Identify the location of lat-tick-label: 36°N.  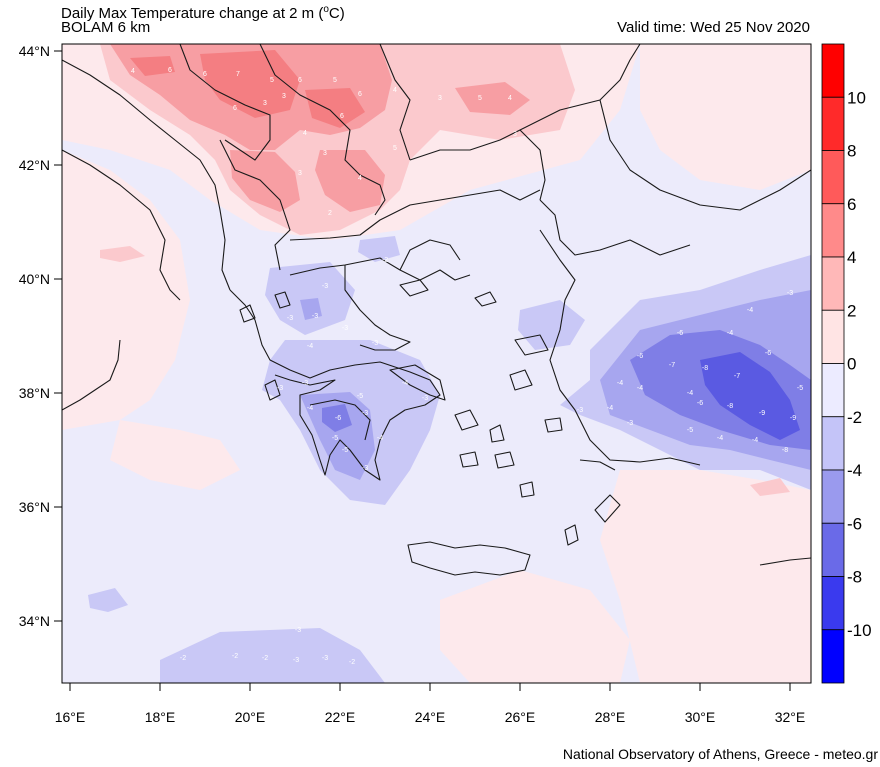
(34, 507).